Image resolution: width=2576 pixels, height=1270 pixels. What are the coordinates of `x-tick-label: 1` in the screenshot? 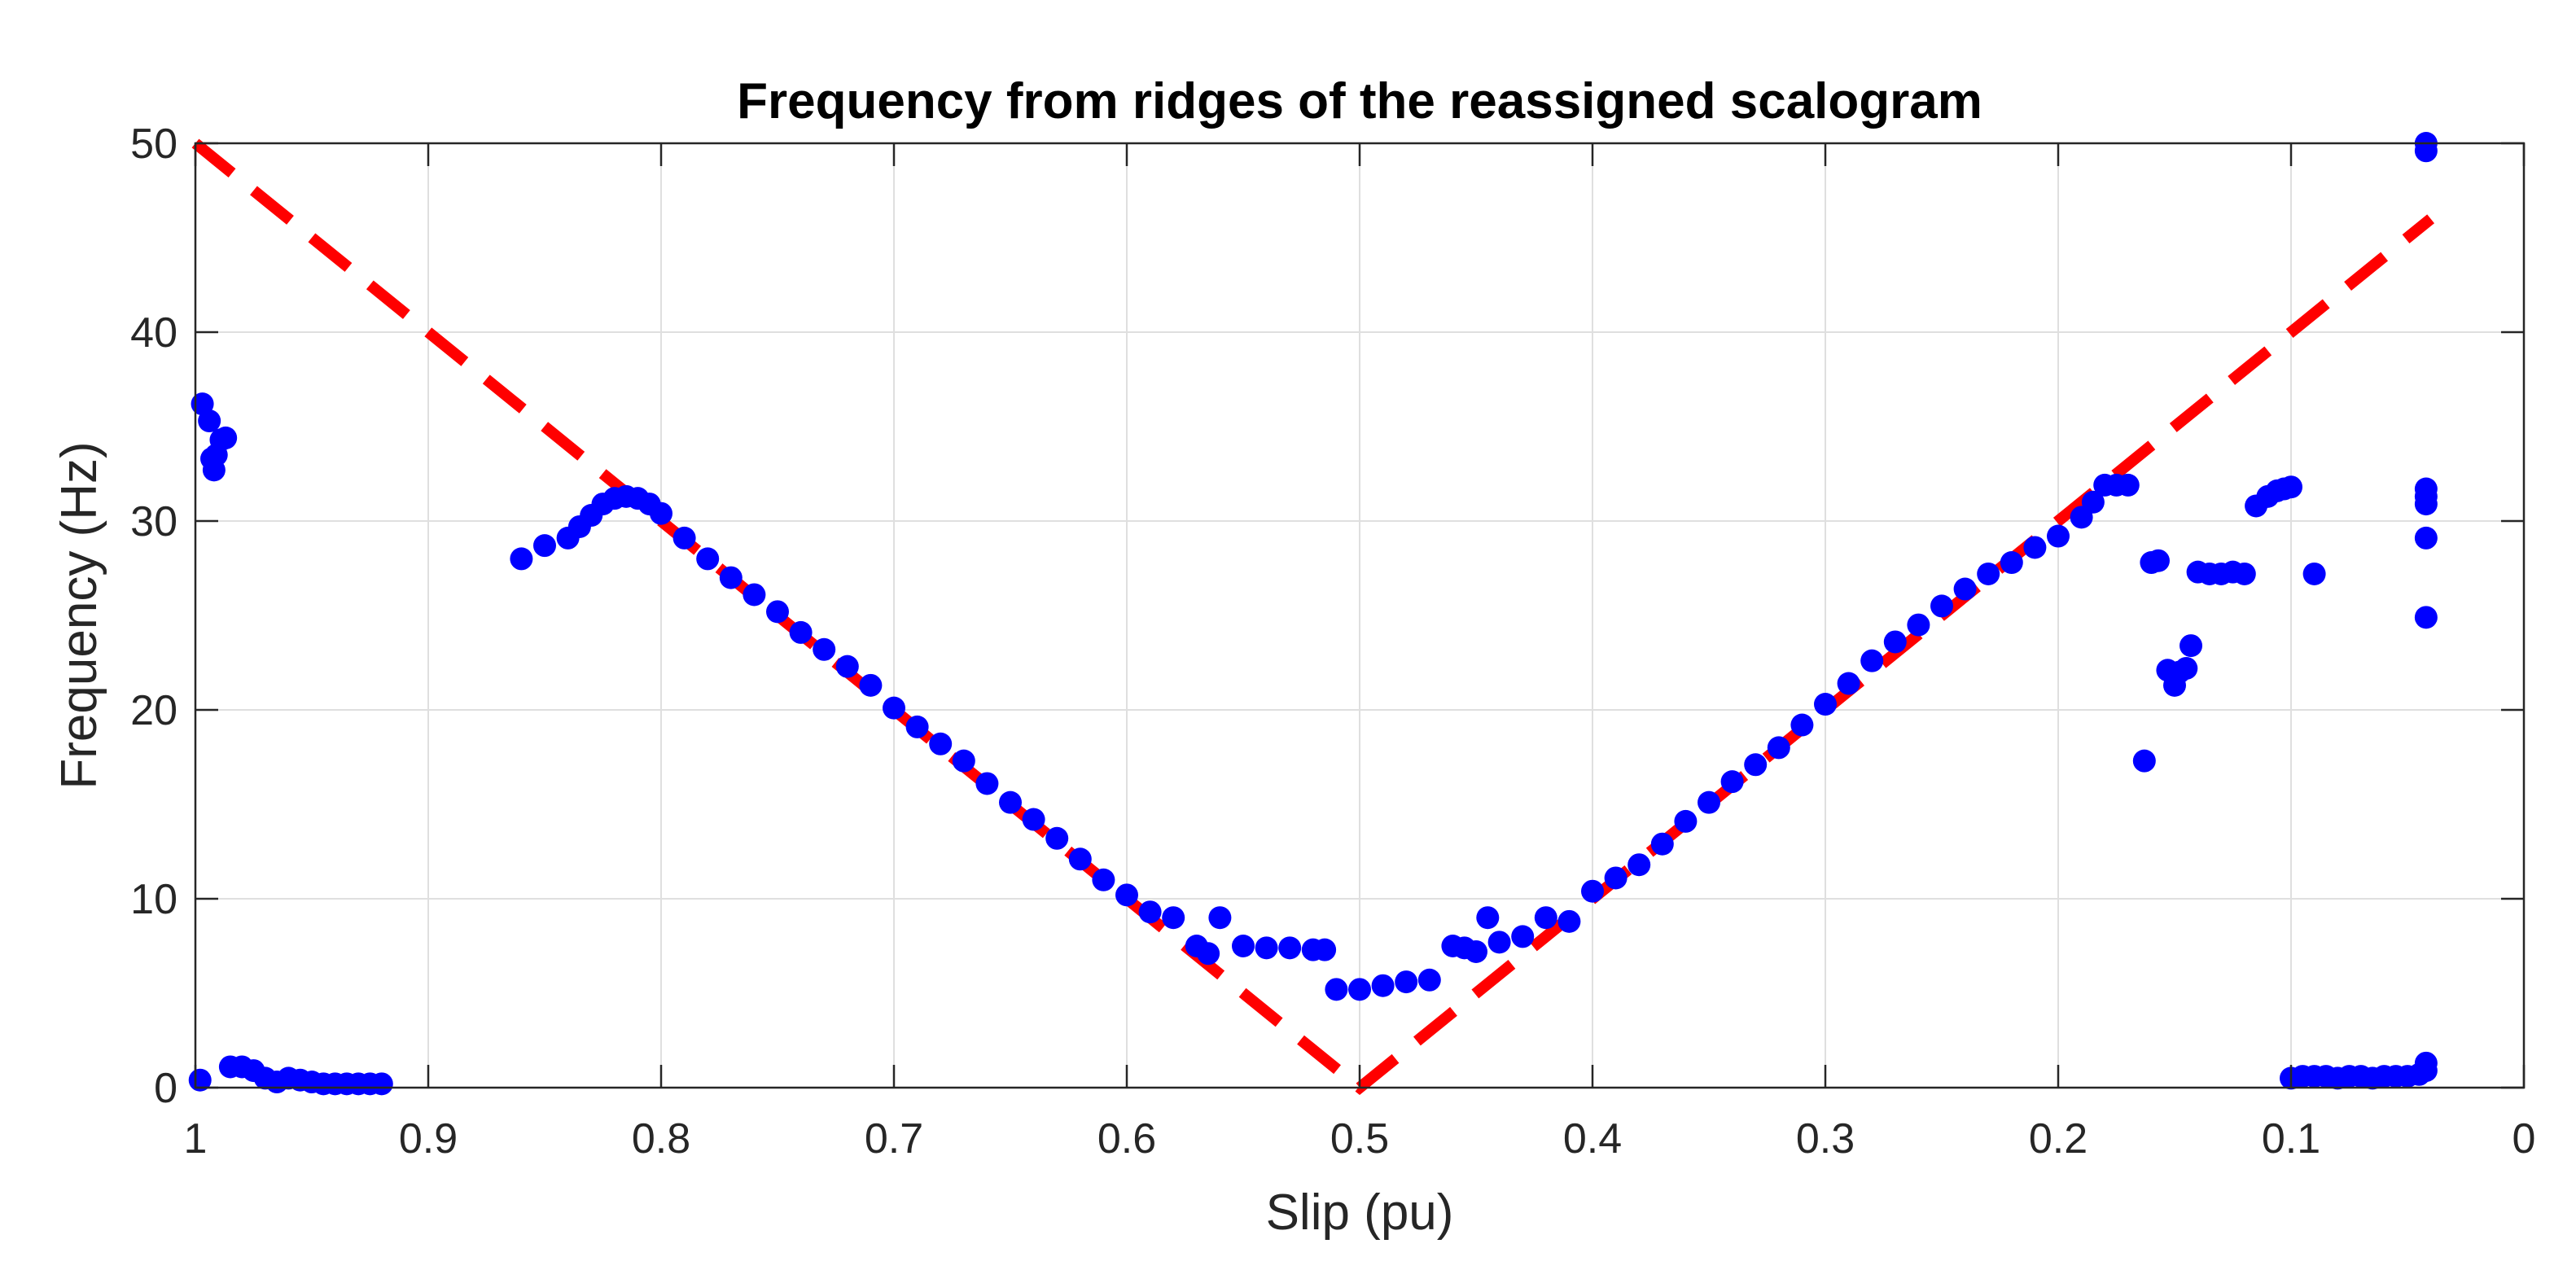 It's located at (196, 1139).